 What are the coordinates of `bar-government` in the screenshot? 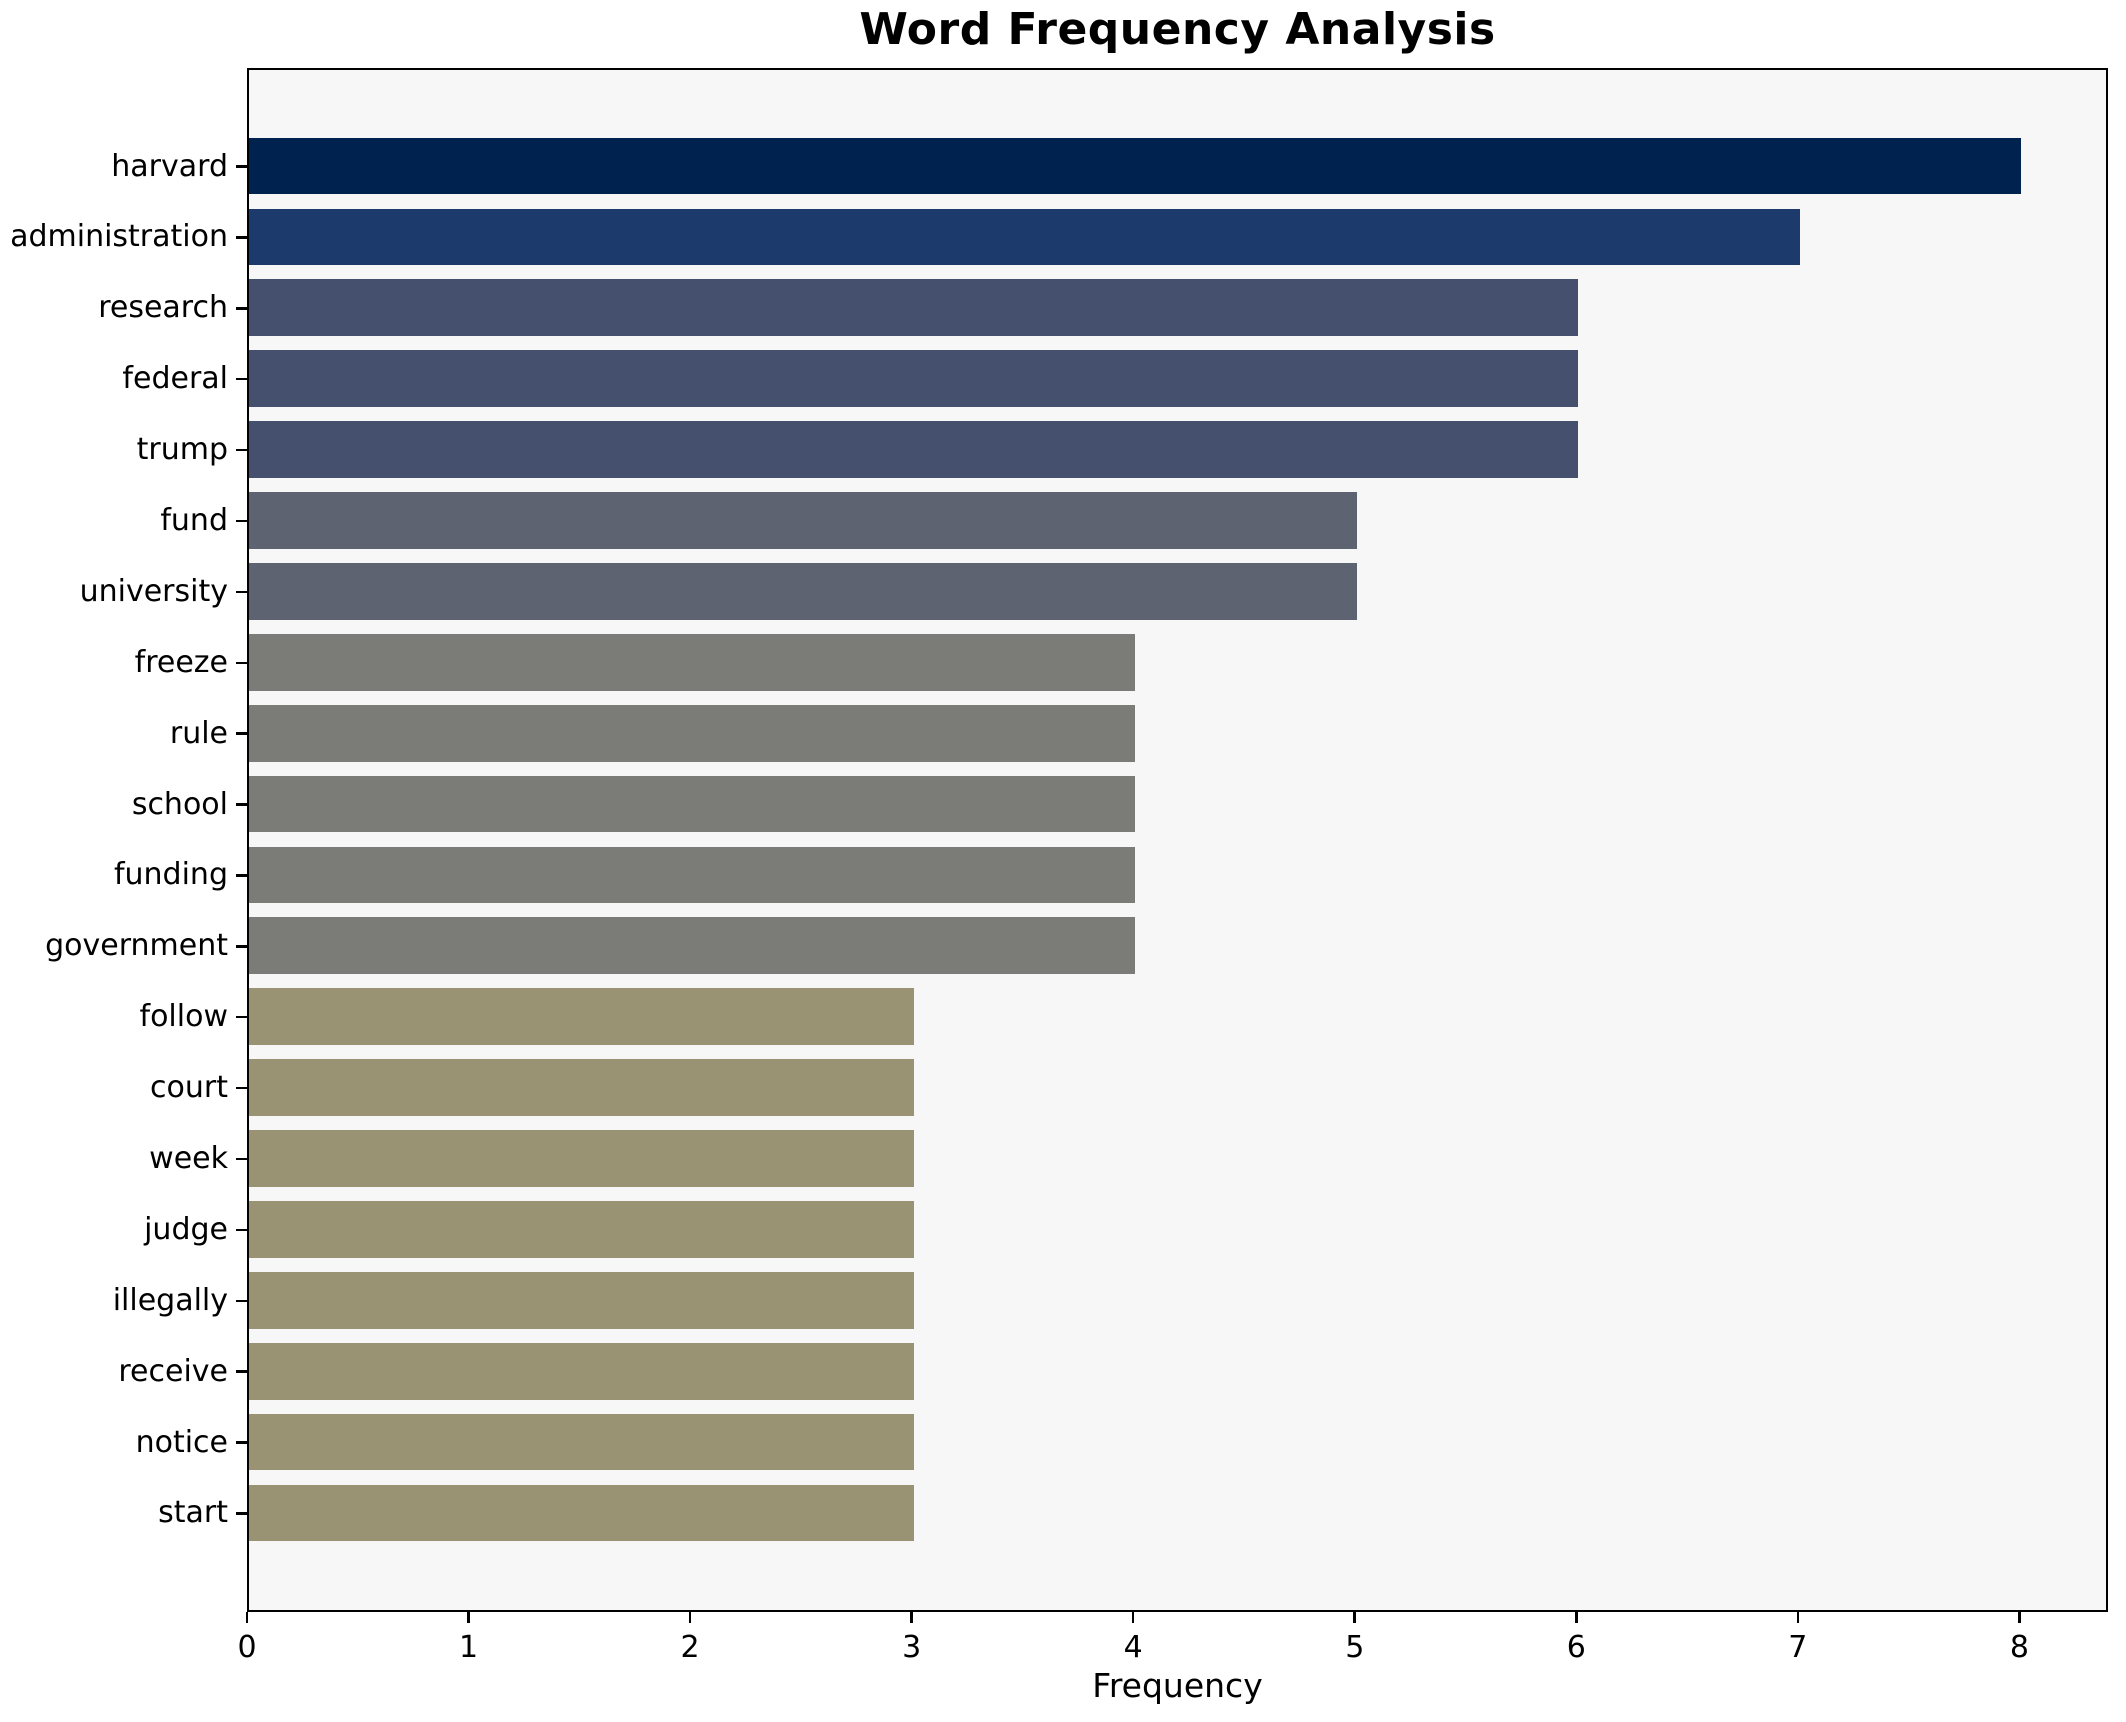 It's located at (692, 946).